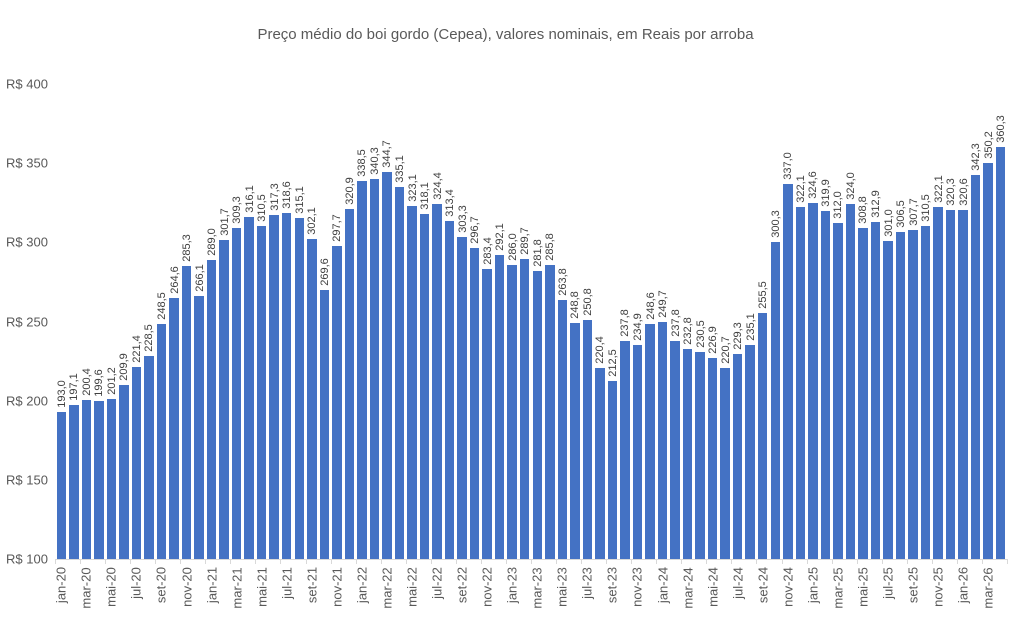 The height and width of the screenshot is (629, 1011). I want to click on x-axis-label: nov-22, so click(487, 587).